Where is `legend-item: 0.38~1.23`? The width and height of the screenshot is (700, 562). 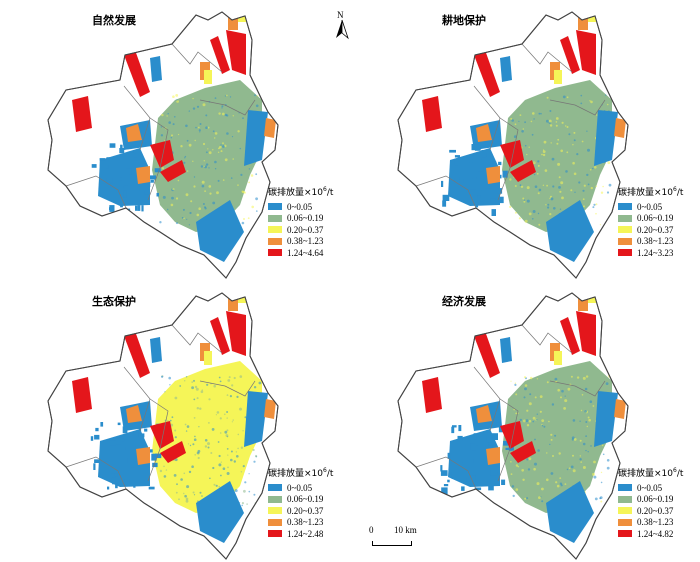
legend-item: 0.38~1.23 is located at coordinates (300, 242).